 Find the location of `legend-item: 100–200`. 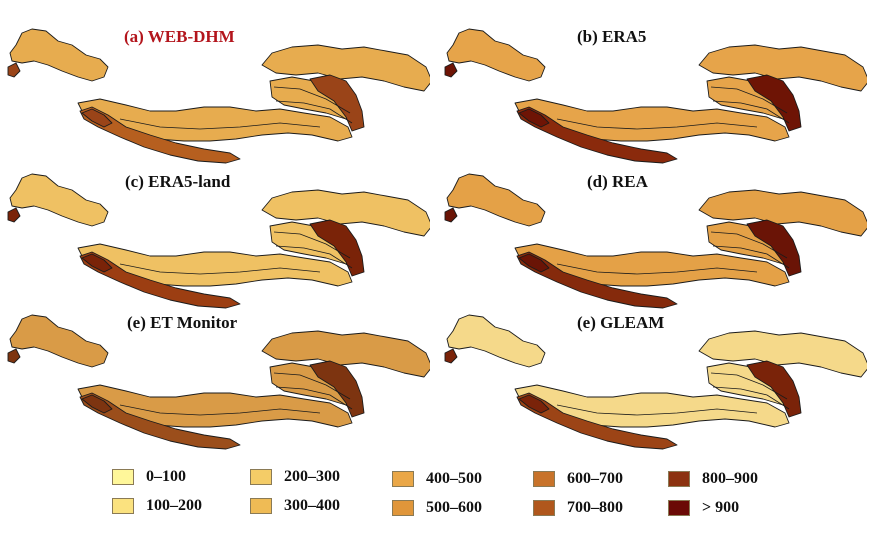

legend-item: 100–200 is located at coordinates (157, 506).